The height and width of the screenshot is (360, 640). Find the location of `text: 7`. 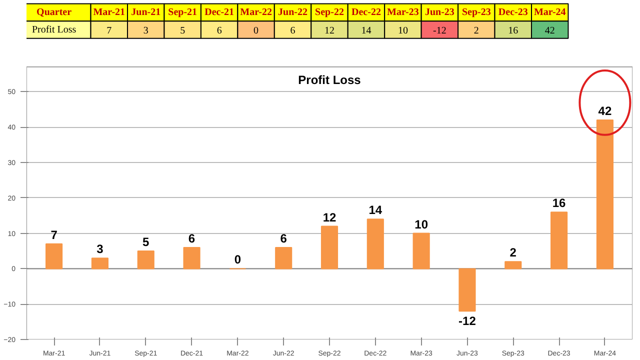

text: 7 is located at coordinates (109, 30).